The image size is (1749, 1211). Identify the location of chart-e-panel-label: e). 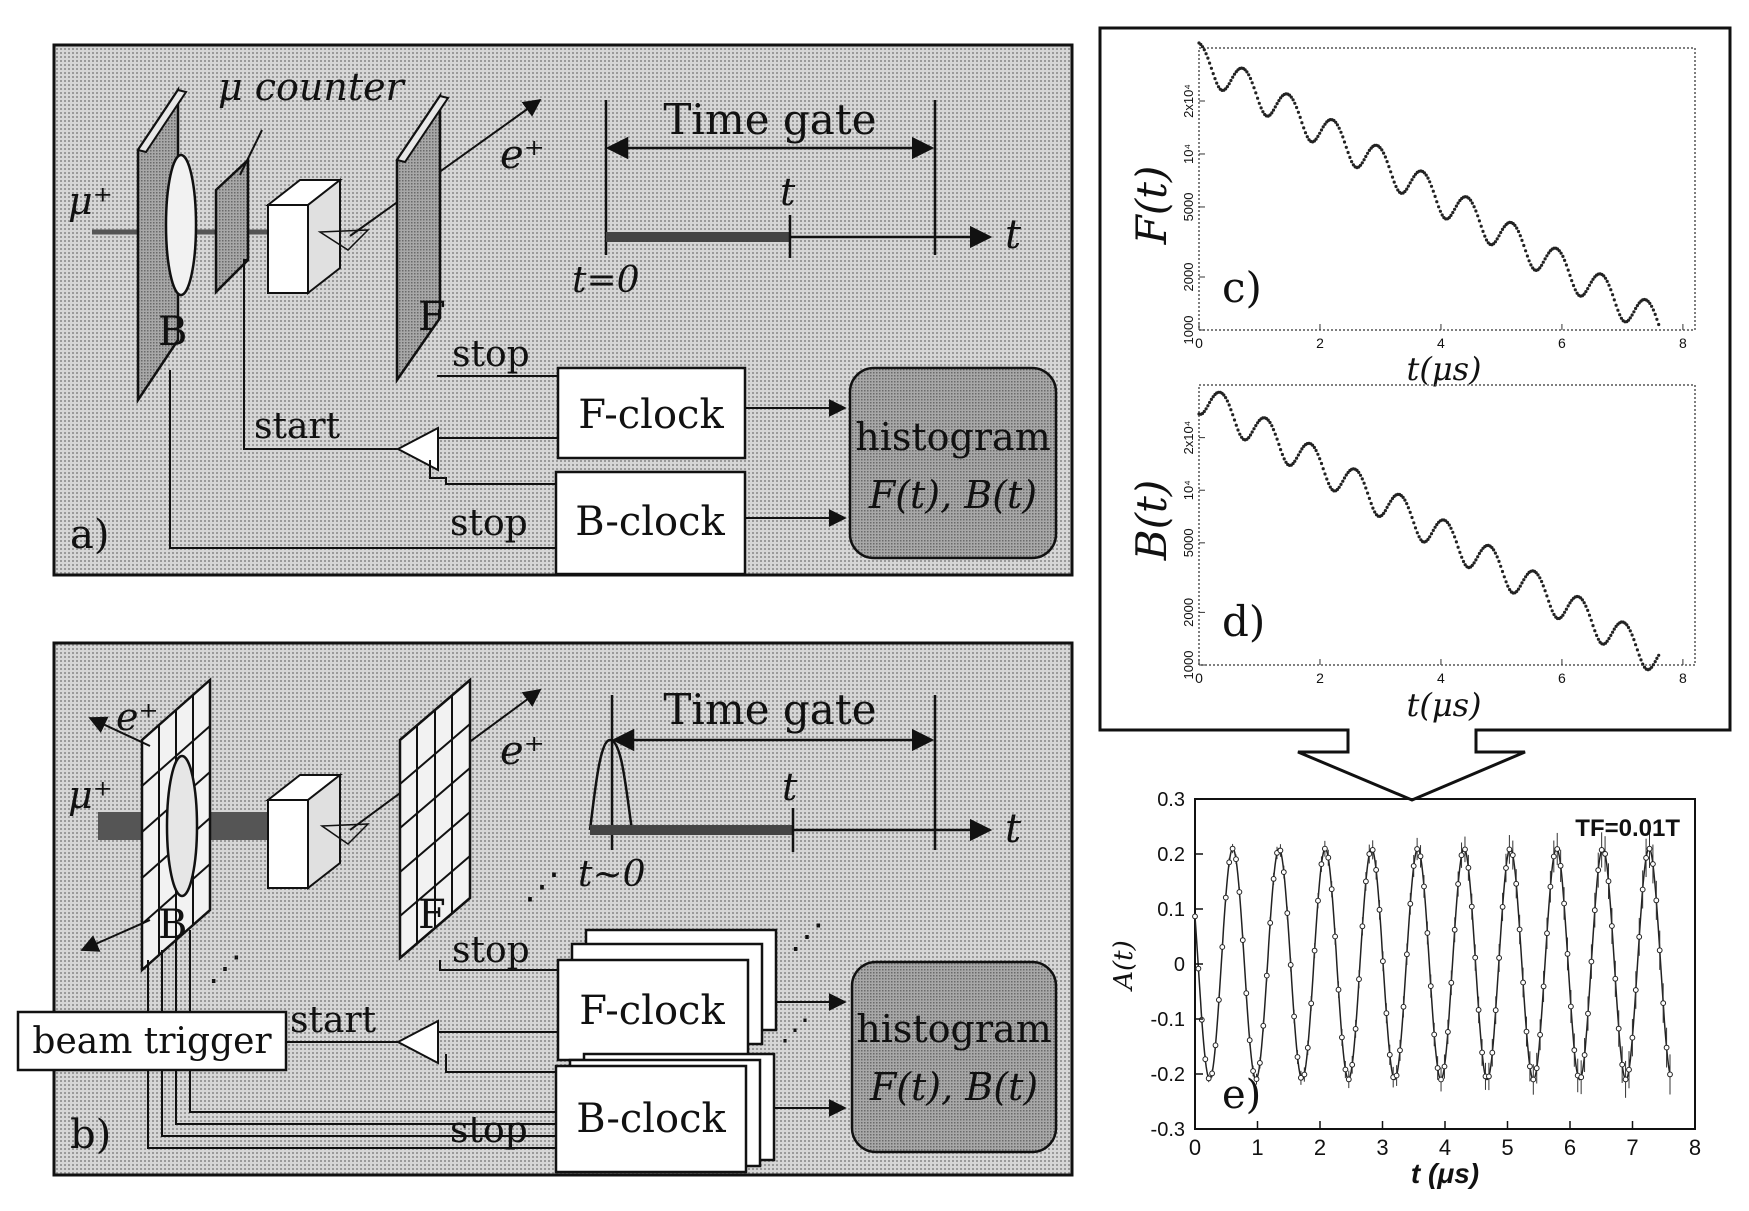
(1241, 1095).